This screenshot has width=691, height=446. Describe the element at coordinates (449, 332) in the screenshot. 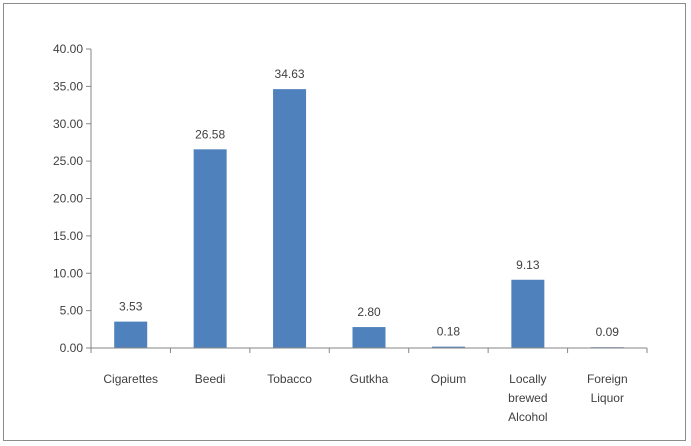

I see `data-label: 0.18` at that location.